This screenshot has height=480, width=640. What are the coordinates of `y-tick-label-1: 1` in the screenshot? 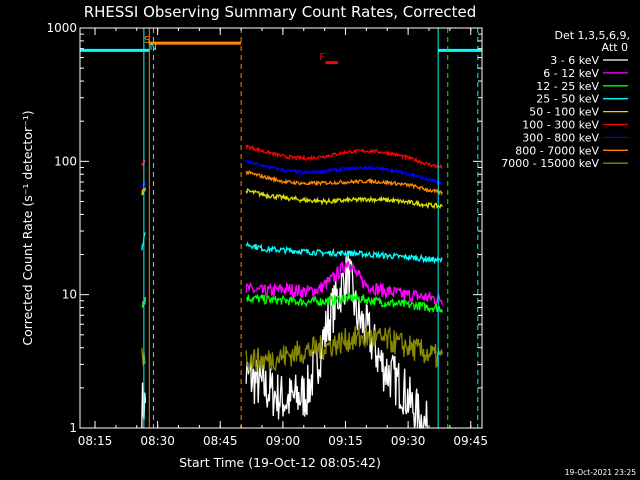 It's located at (73, 428).